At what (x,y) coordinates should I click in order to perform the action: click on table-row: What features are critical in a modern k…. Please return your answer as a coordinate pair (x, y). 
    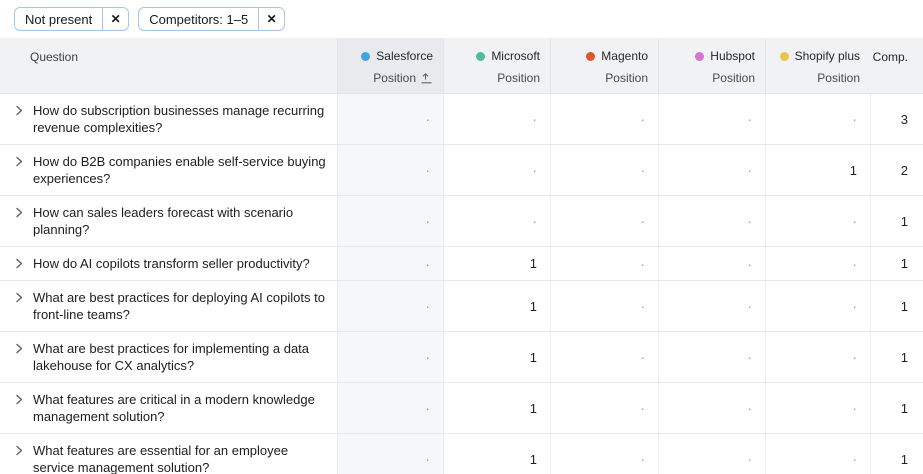
    Looking at the image, I should click on (461, 408).